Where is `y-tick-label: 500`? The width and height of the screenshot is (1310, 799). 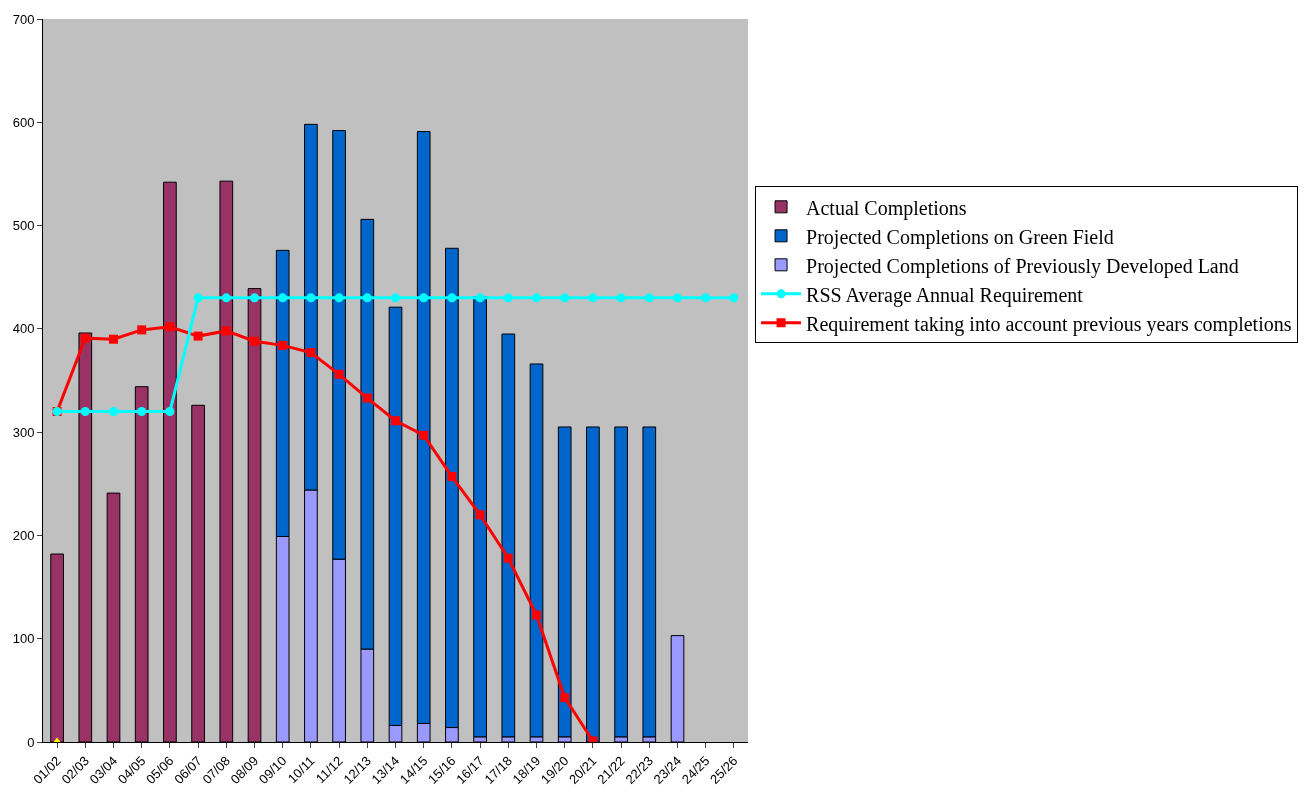 y-tick-label: 500 is located at coordinates (23, 226).